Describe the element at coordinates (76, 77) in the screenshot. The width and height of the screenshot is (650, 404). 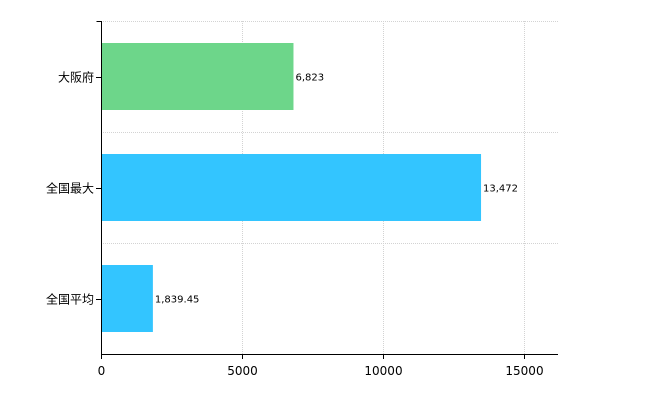
I see `category-label-0: 大阪府` at that location.